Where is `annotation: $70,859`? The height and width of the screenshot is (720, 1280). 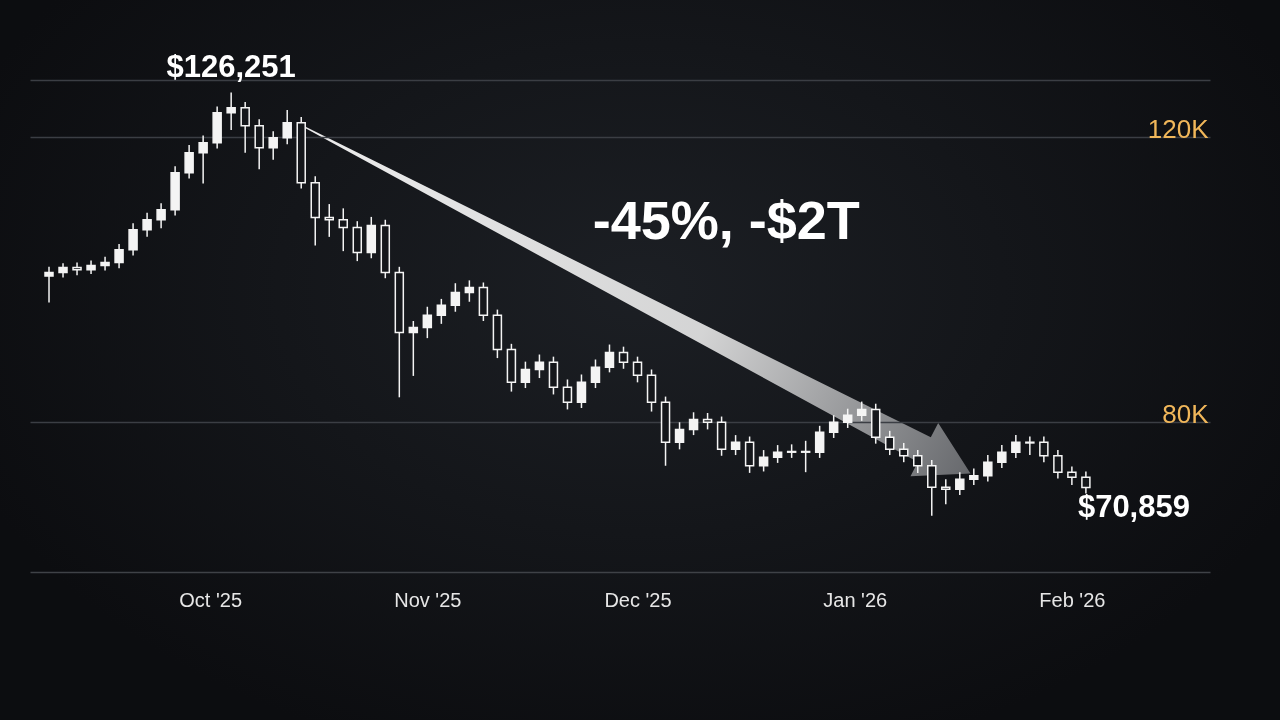 annotation: $70,859 is located at coordinates (1133, 507).